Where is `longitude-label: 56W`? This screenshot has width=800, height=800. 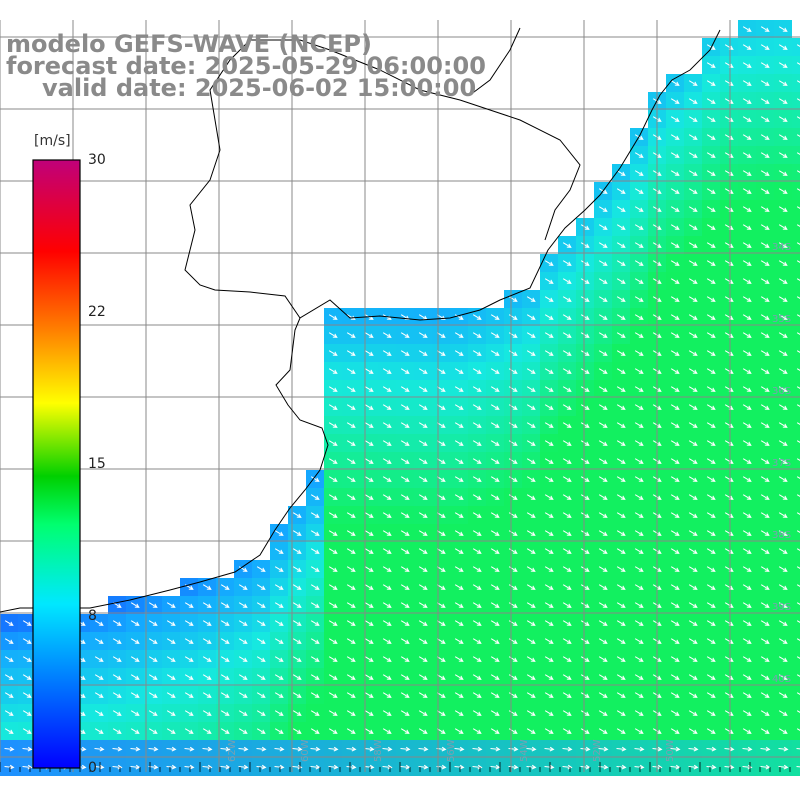
longitude-label: 56W is located at coordinates (451, 750).